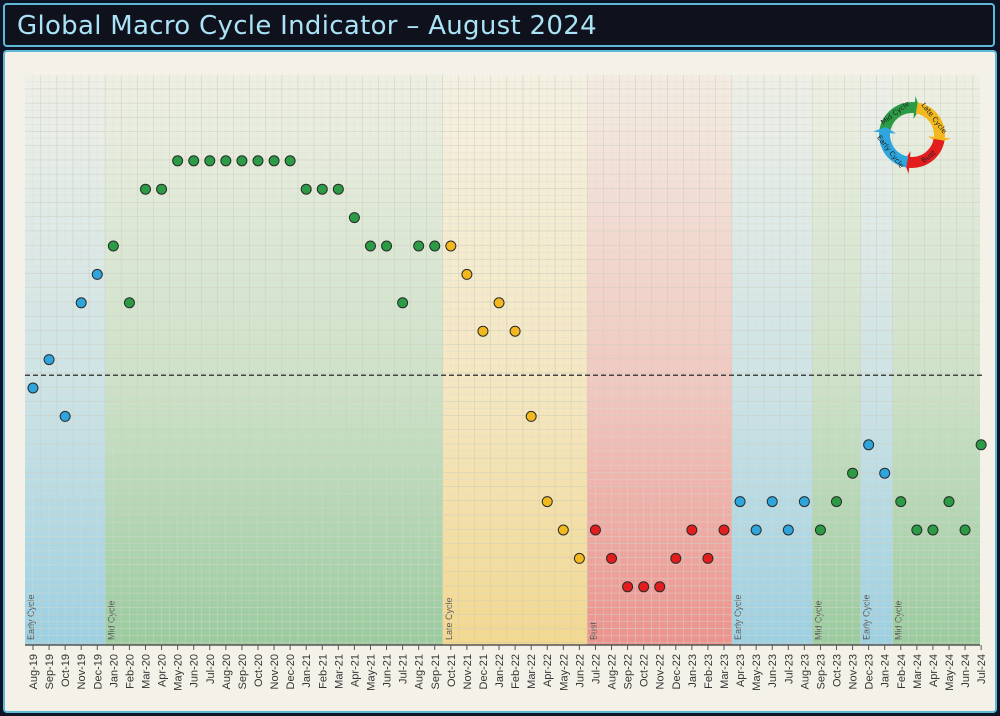 The image size is (1000, 716). Describe the element at coordinates (371, 672) in the screenshot. I see `x-tick-label: May-21` at that location.